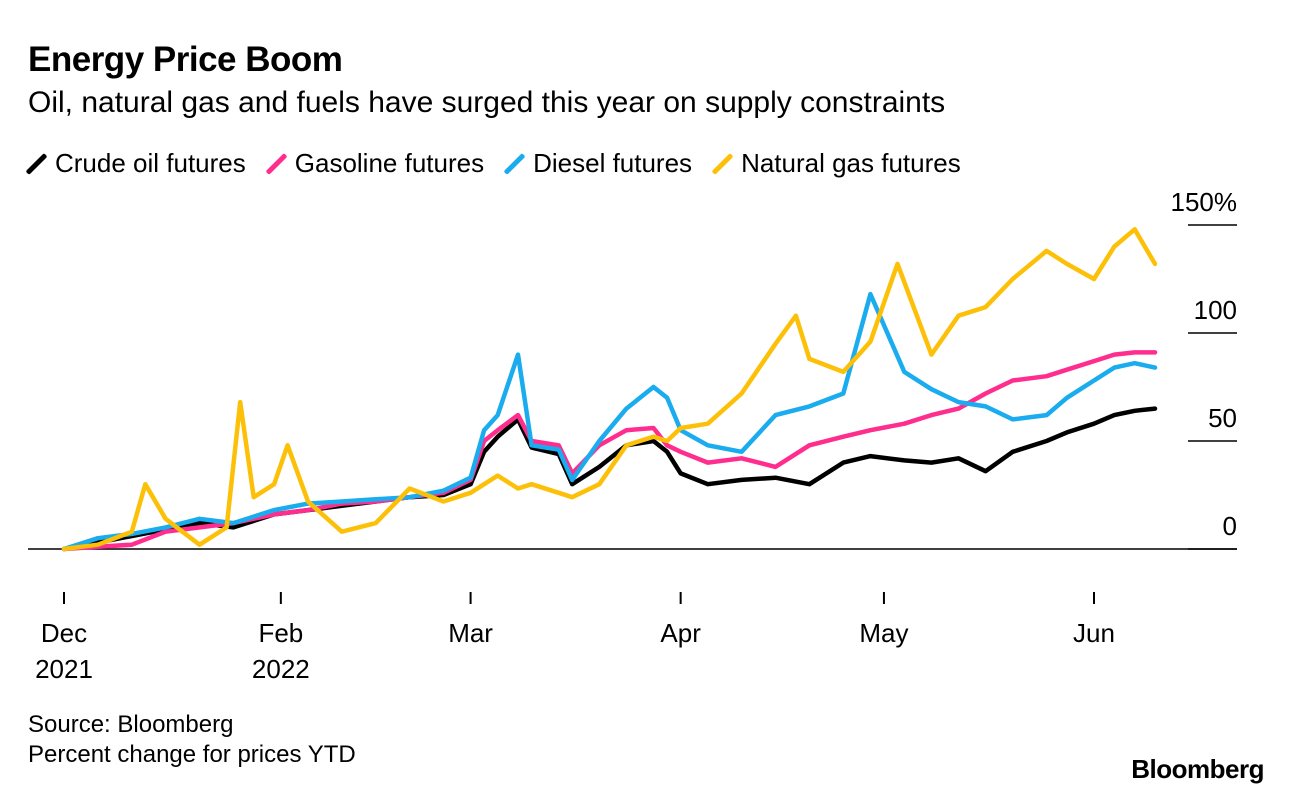 The image size is (1292, 794). I want to click on y-tick-label: 100, so click(1215, 310).